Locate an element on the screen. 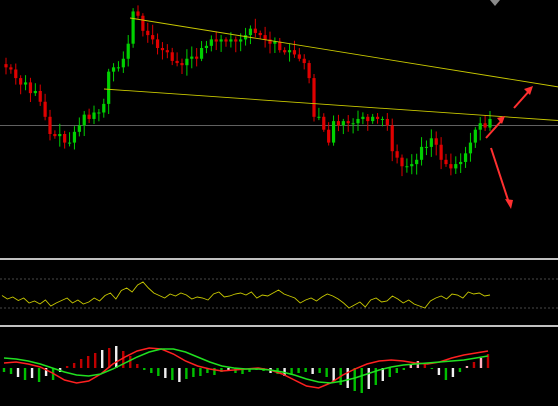 This screenshot has width=558, height=406. macd-panel is located at coordinates (246, 369).